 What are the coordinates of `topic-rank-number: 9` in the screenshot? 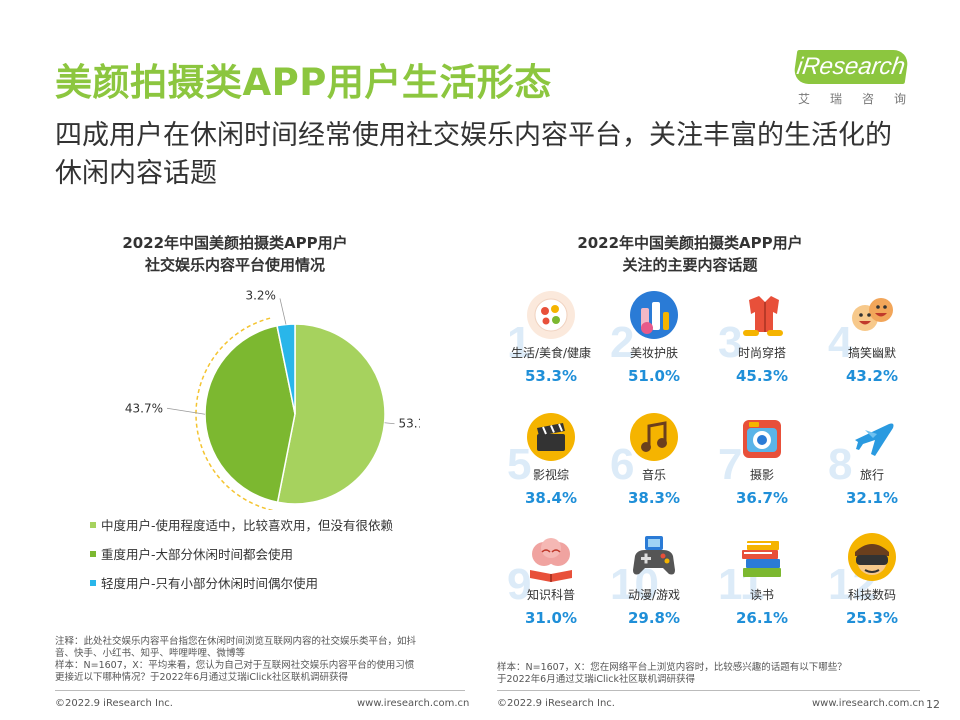 It's located at (519, 584).